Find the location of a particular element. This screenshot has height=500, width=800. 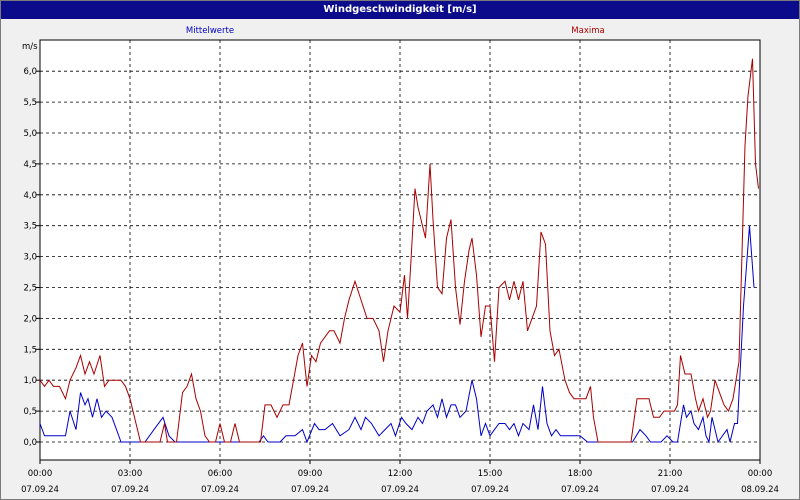

y-tick-label: 1,0 is located at coordinates (30, 381).